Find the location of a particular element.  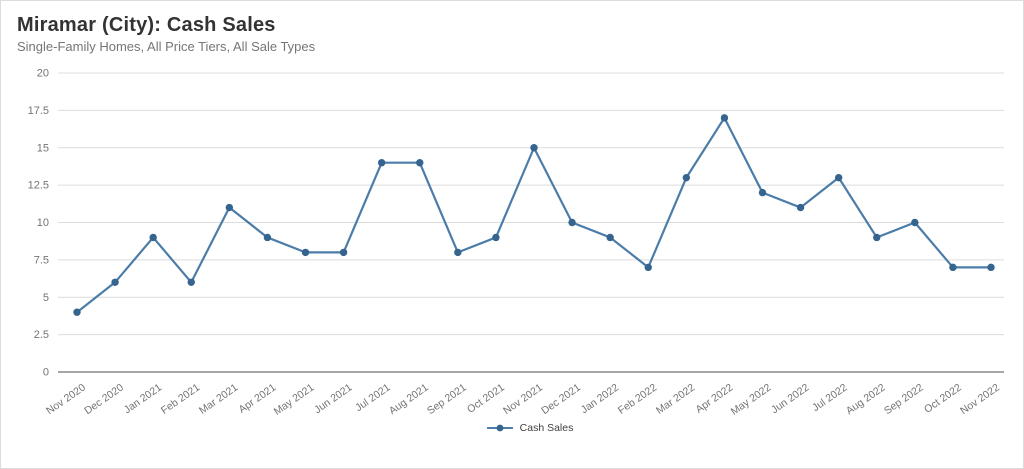

x-tick-label: Jan 2021 is located at coordinates (143, 398).